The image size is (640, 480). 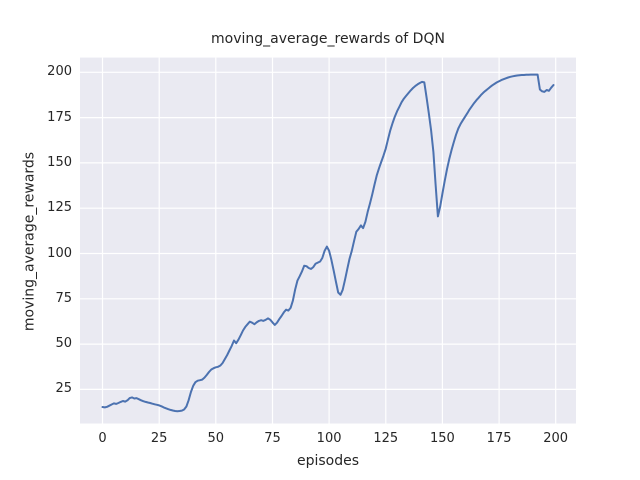 What do you see at coordinates (442, 438) in the screenshot?
I see `x-tick-label: 150` at bounding box center [442, 438].